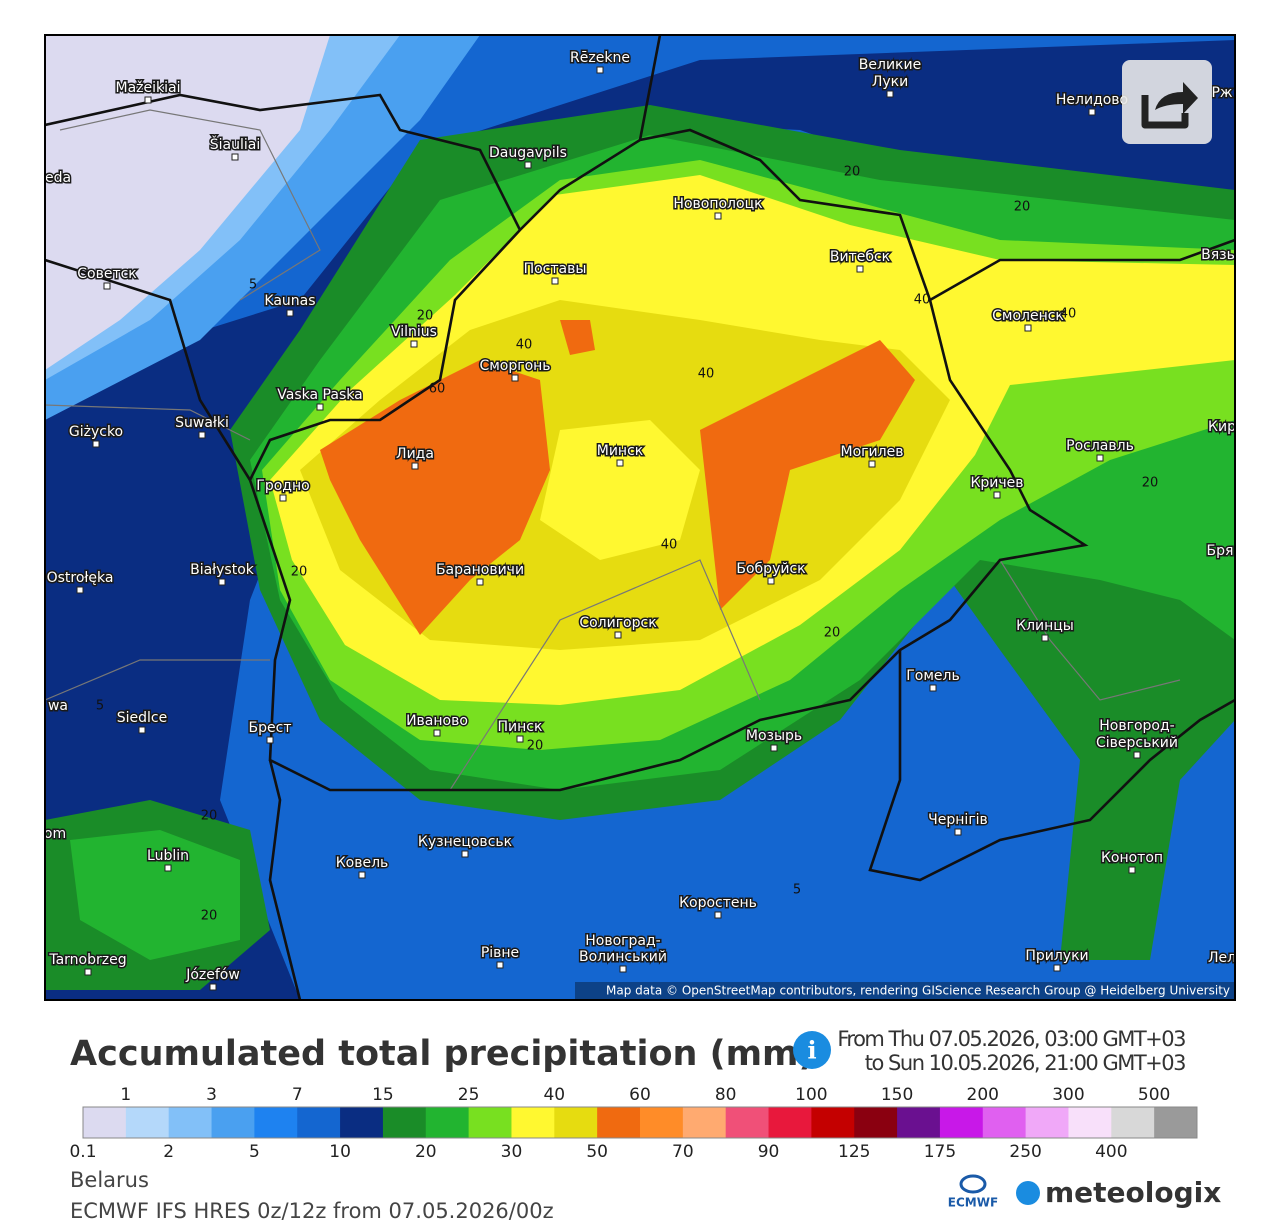  What do you see at coordinates (148, 88) in the screenshot?
I see `city-label: Mažeikiai` at bounding box center [148, 88].